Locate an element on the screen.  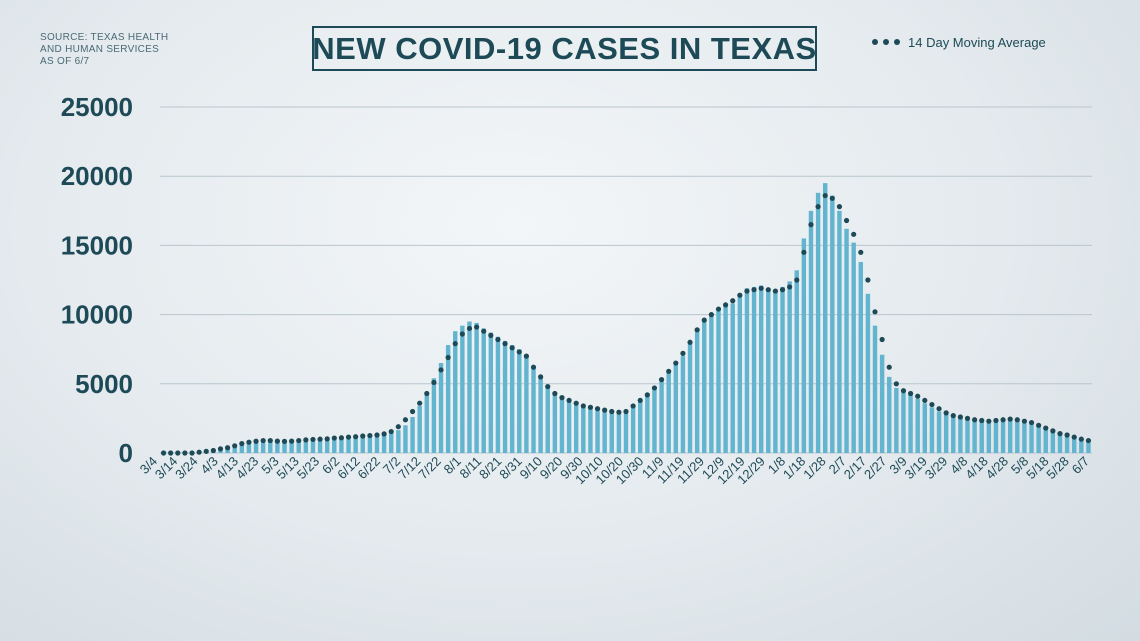
x-tick-label: 3/24 is located at coordinates (186, 468).